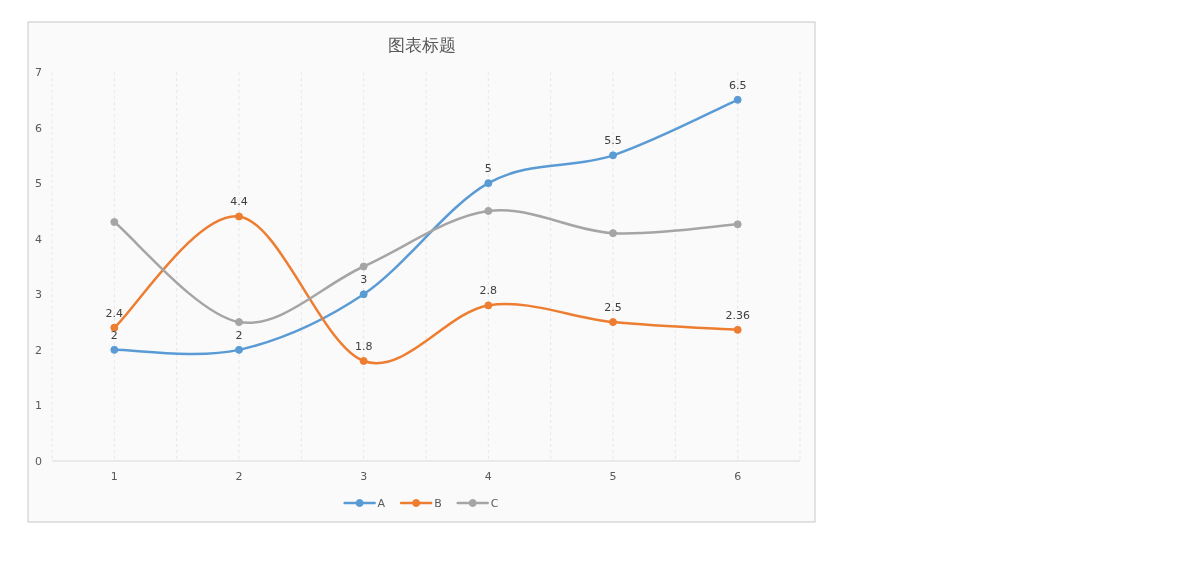 This screenshot has width=1193, height=585. What do you see at coordinates (488, 476) in the screenshot?
I see `x-tick-label: 4` at bounding box center [488, 476].